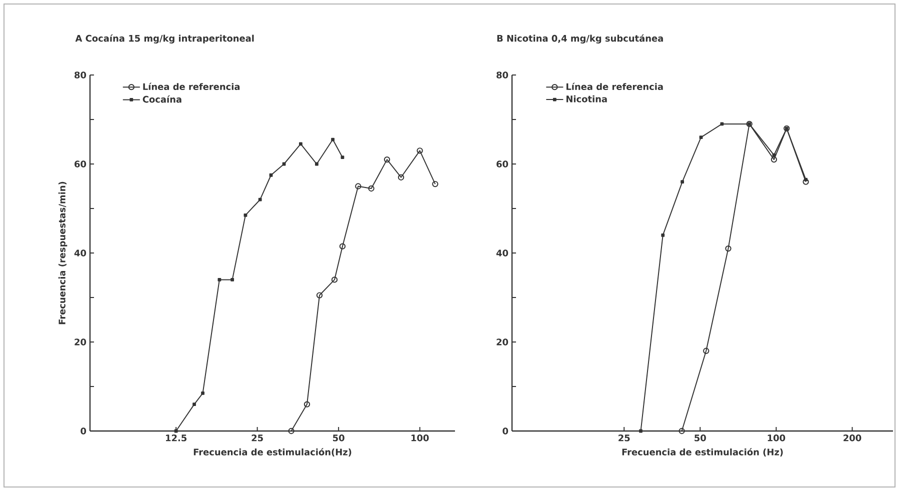 This screenshot has width=899, height=491. What do you see at coordinates (164, 39) in the screenshot?
I see `chart-title: A Cocaína 15 mg/kg intraperitoneal` at bounding box center [164, 39].